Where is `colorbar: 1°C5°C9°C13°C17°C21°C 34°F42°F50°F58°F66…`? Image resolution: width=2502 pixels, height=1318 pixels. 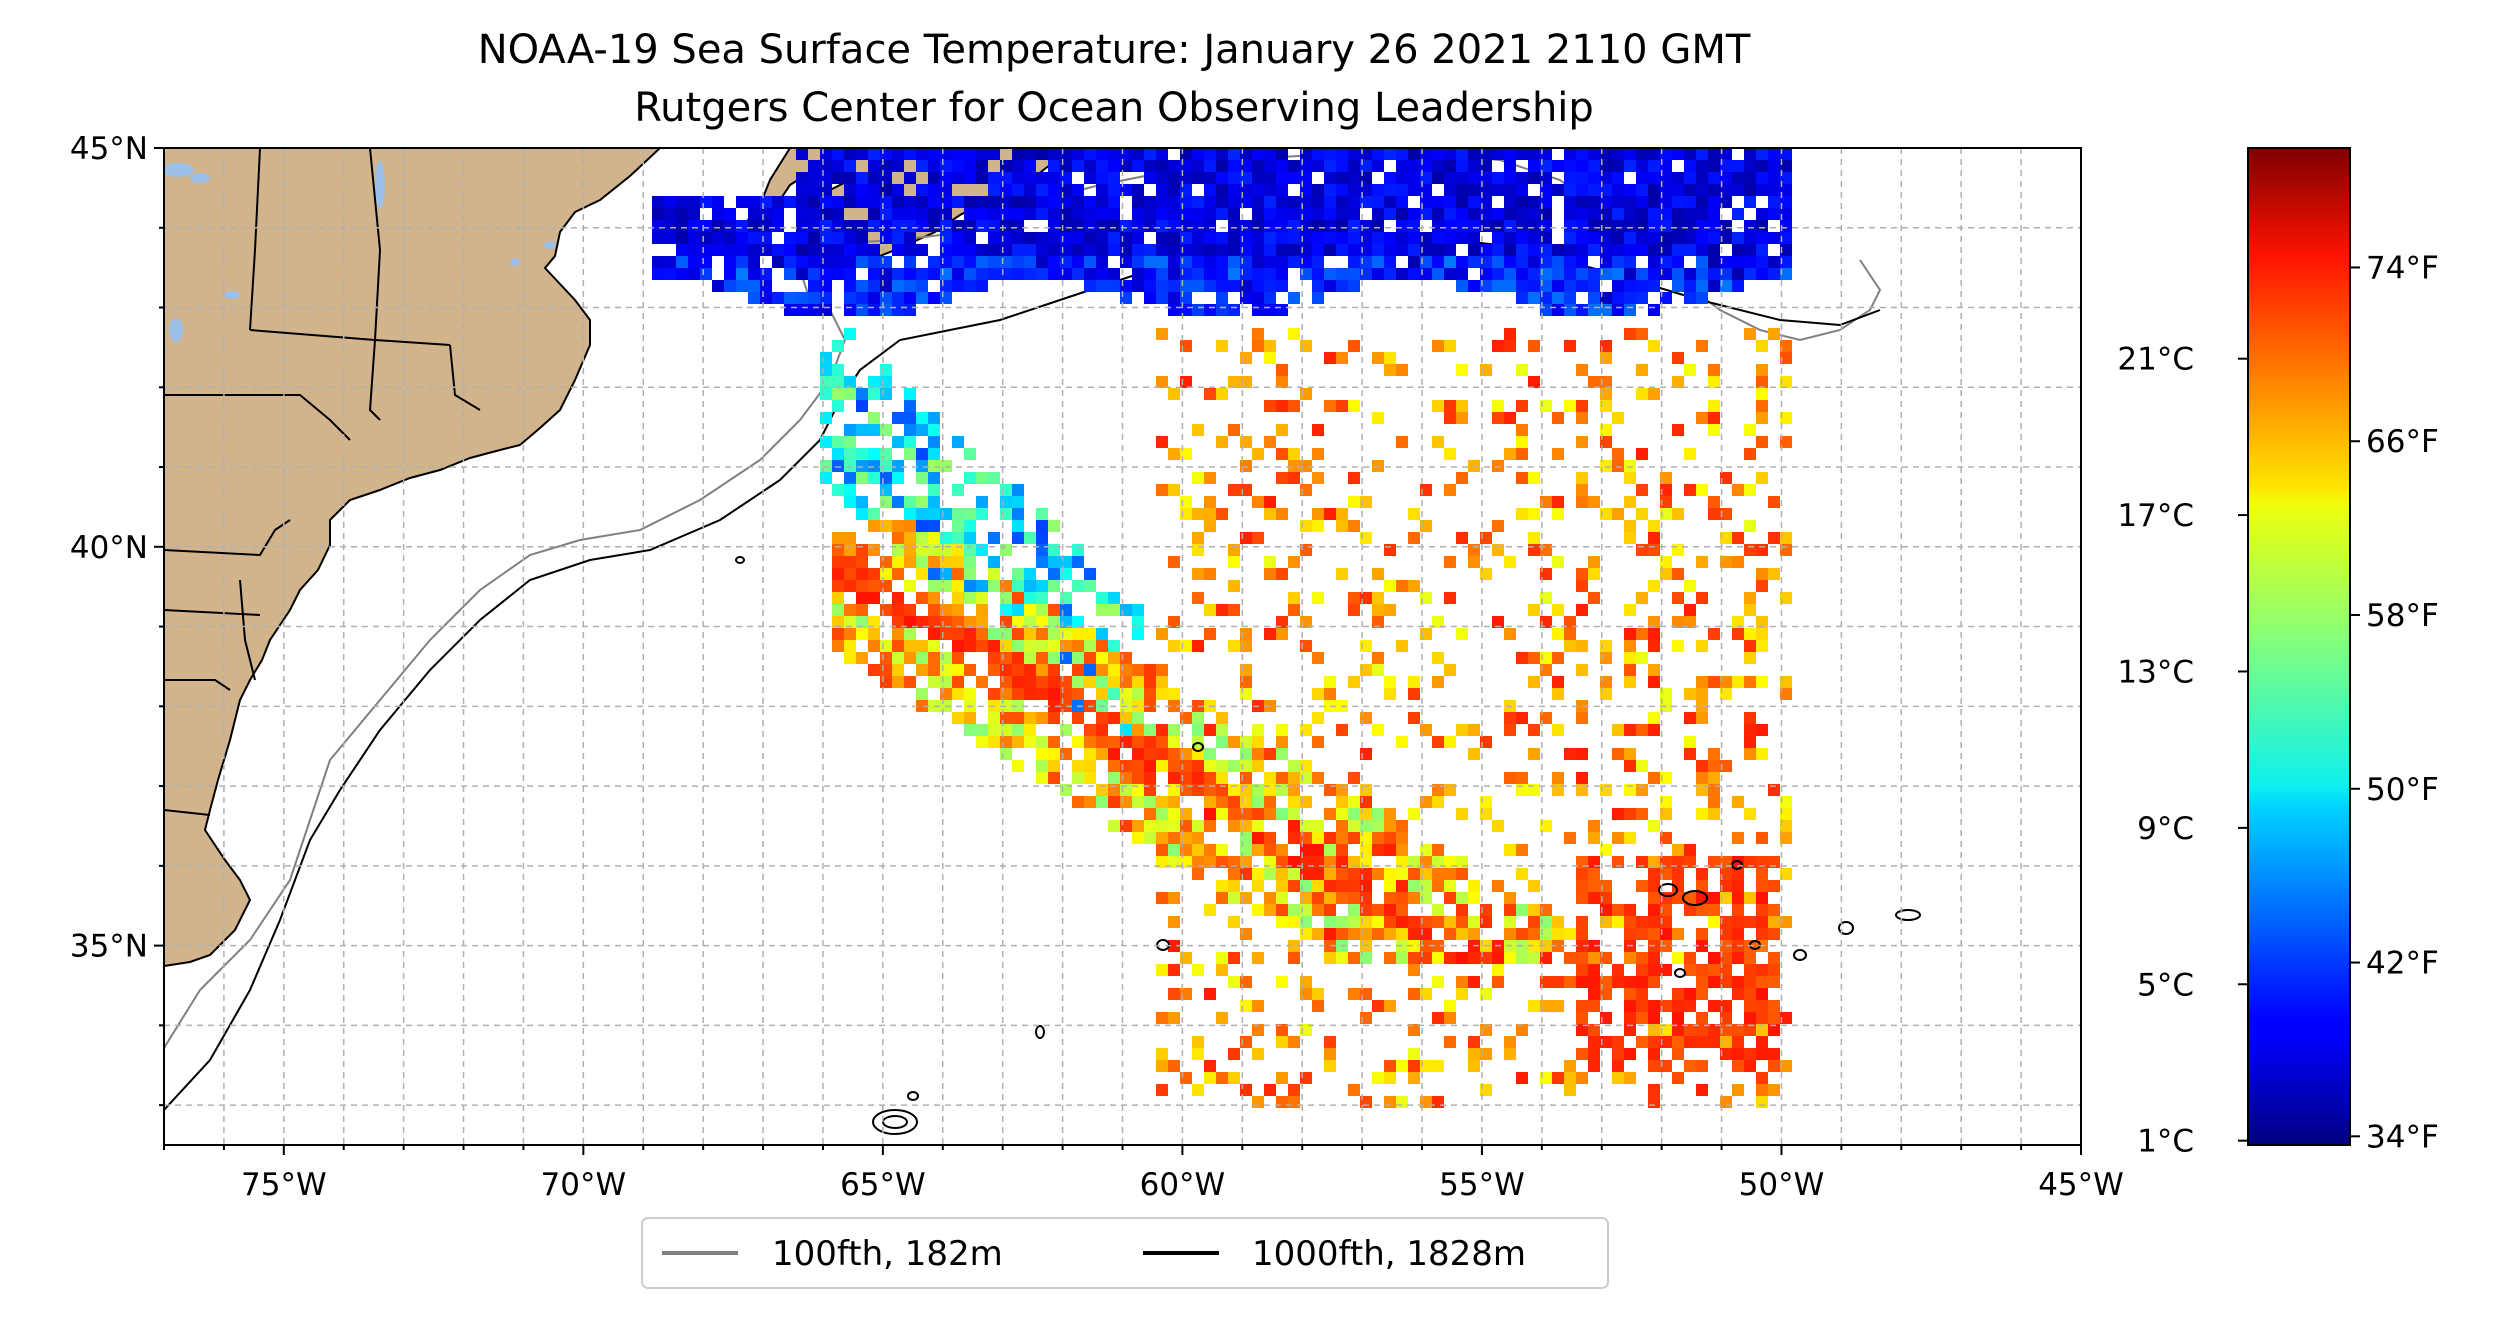 colorbar: 1°C5°C9°C13°C17°C21°C 34°F42°F50°F58°F66… is located at coordinates (2278, 653).